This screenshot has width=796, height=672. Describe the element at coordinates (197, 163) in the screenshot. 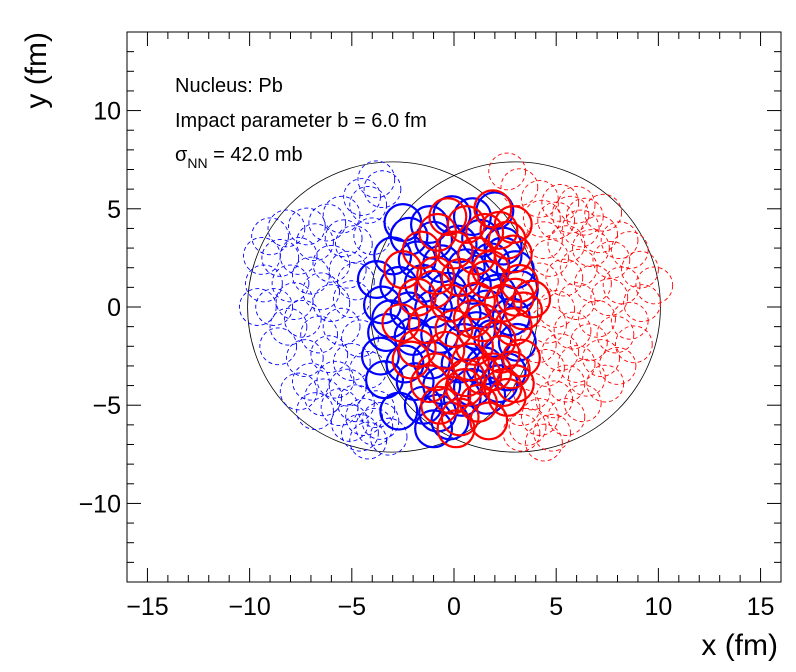

I see `sigma-subscript: NN` at that location.